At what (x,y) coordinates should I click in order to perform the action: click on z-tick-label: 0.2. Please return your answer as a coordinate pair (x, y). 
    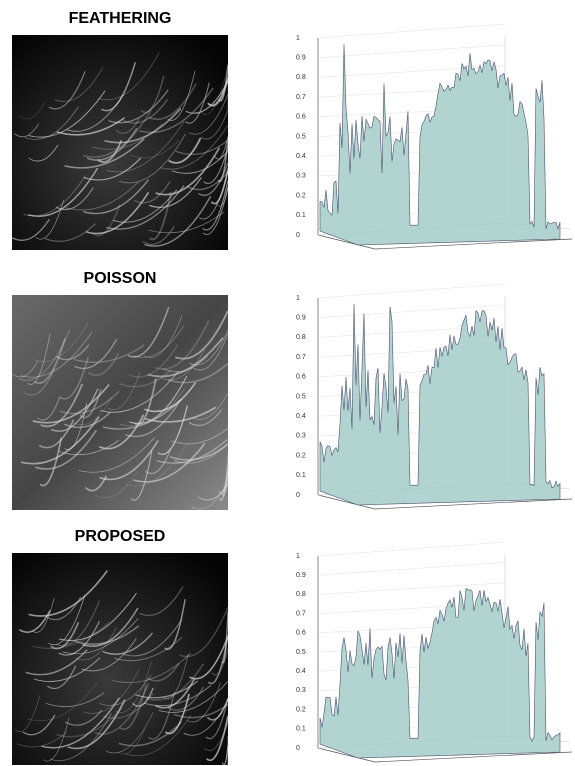
    Looking at the image, I should click on (301, 709).